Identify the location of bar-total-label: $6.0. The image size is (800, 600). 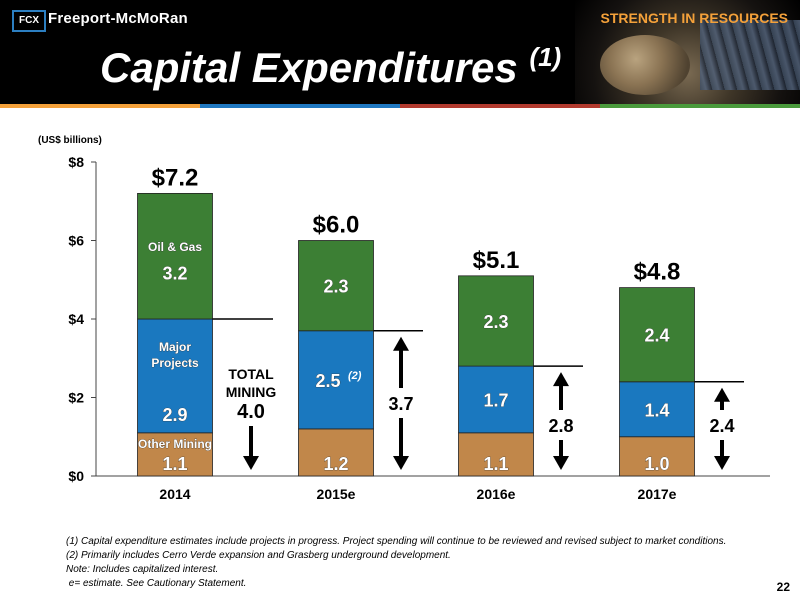
(336, 225).